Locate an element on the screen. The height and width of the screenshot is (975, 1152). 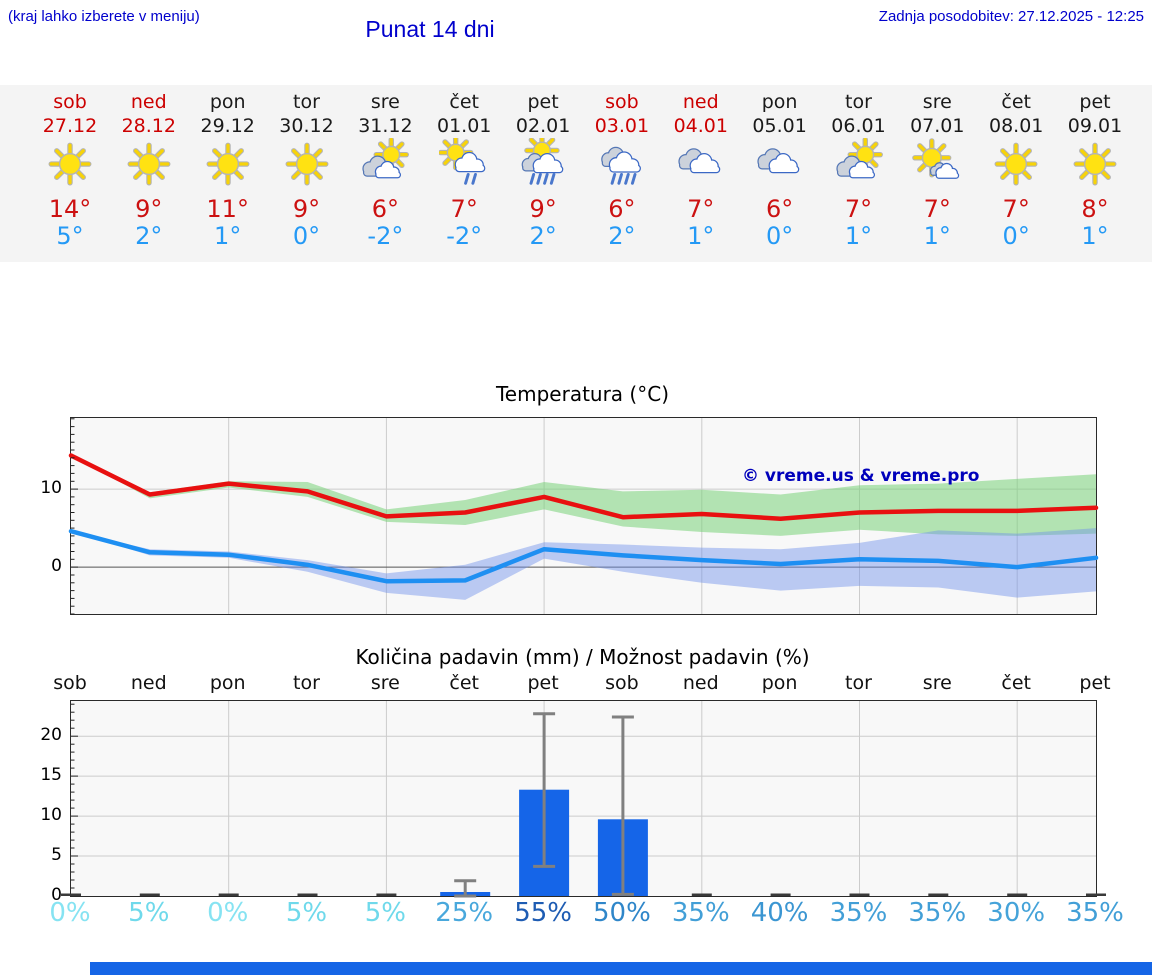
day-date: 30.12 is located at coordinates (306, 126).